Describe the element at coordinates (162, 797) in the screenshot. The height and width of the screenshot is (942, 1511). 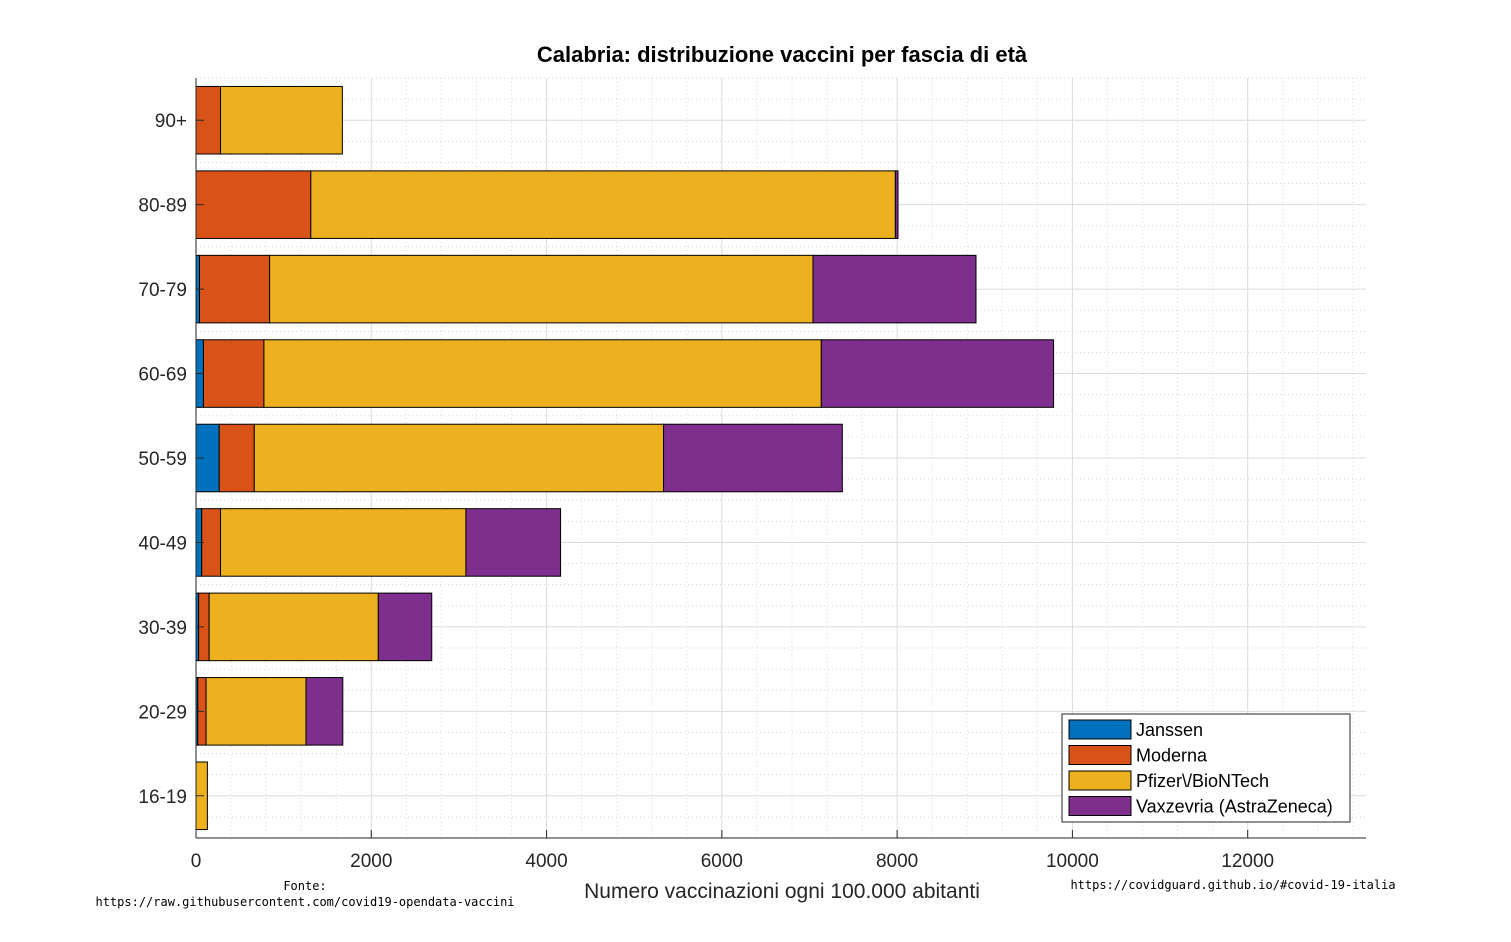
I see `y-tick-label: 16-19` at that location.